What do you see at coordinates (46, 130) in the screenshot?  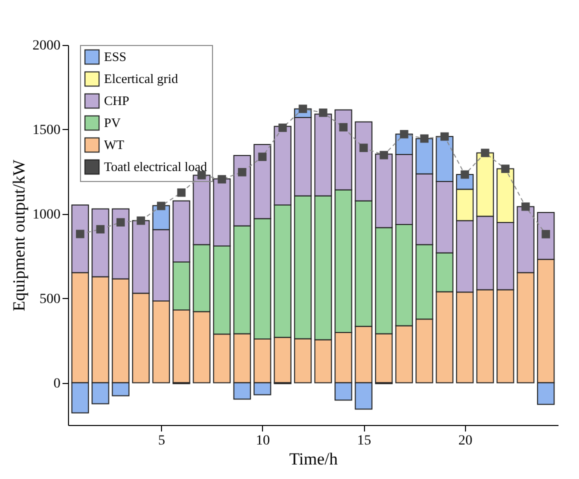 I see `y-tick-label: 1500` at bounding box center [46, 130].